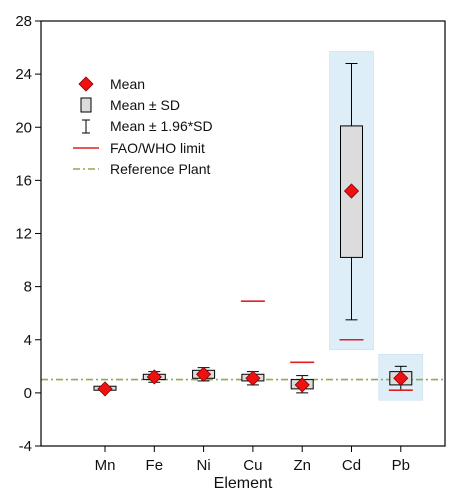 The image size is (462, 494). Describe the element at coordinates (127, 84) in the screenshot. I see `legend-mean-label: Mean` at that location.